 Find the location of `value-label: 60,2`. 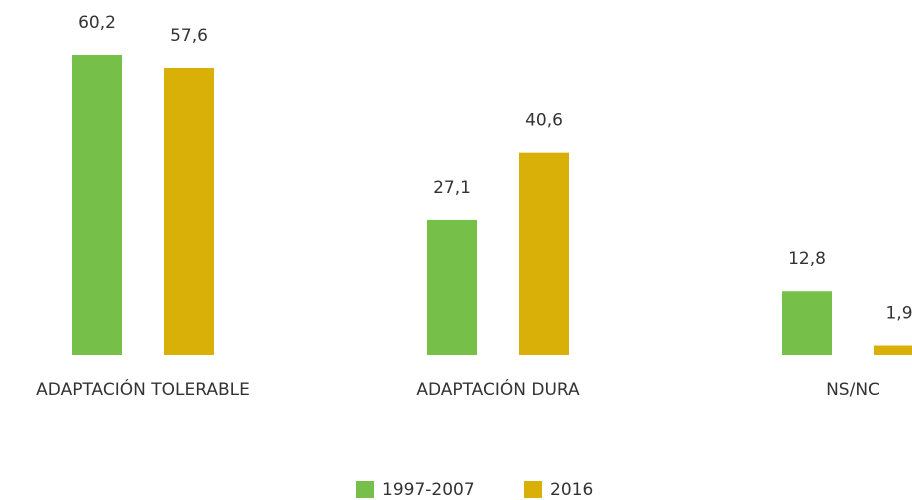

value-label: 60,2 is located at coordinates (97, 23).